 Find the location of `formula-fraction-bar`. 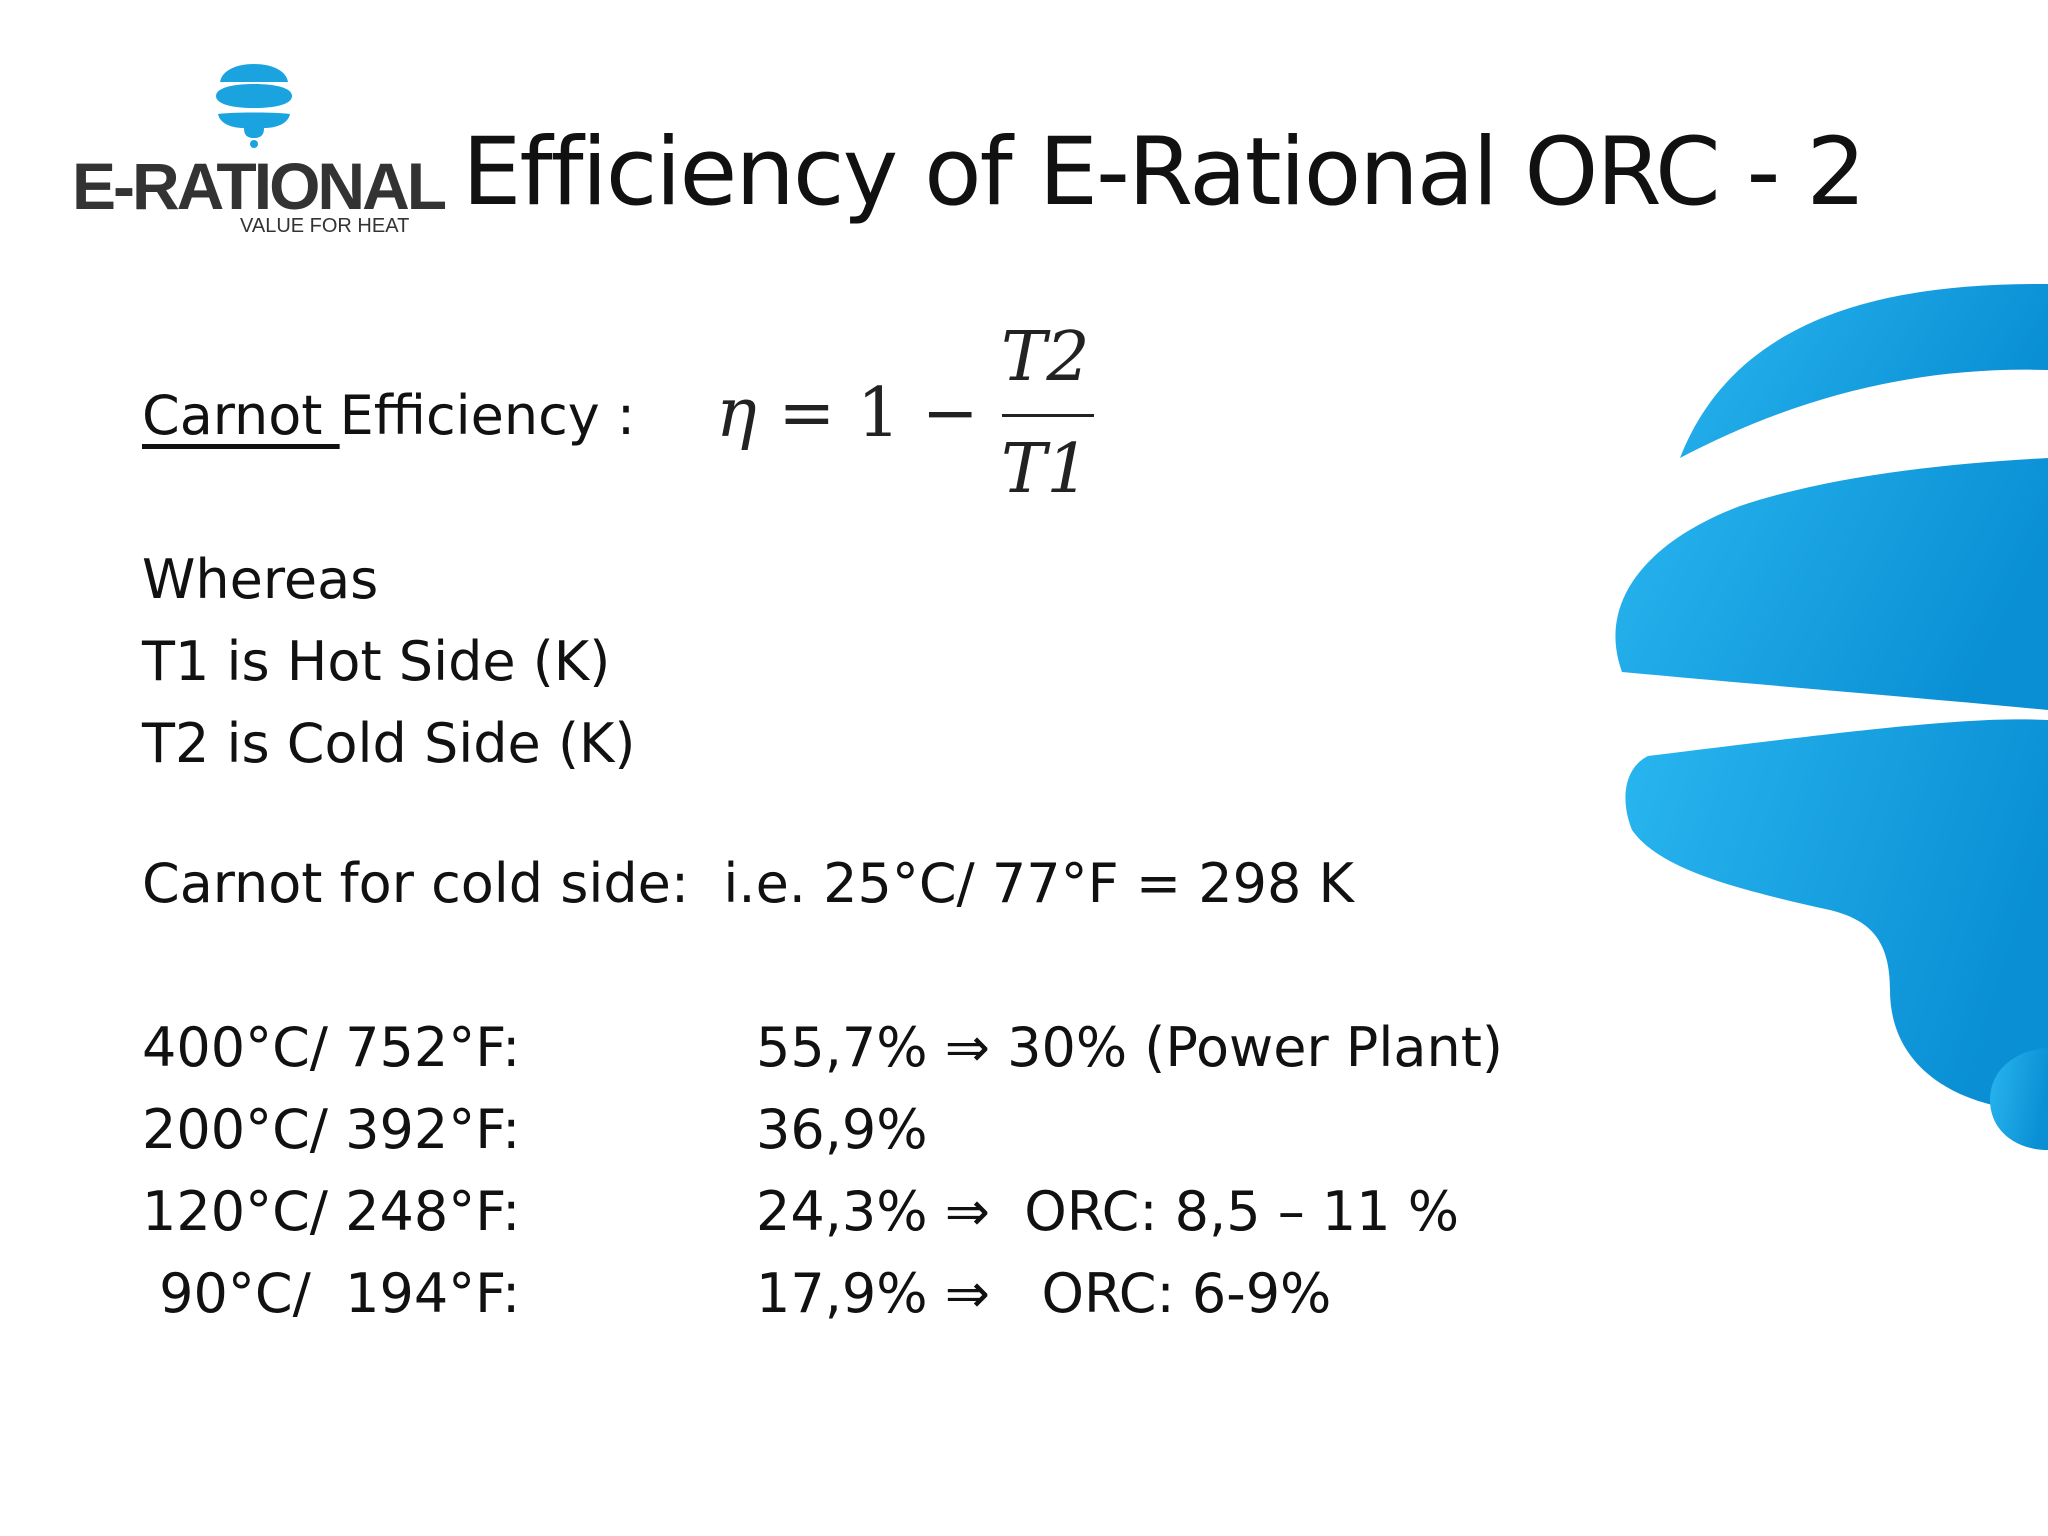

formula-fraction-bar is located at coordinates (1048, 415).